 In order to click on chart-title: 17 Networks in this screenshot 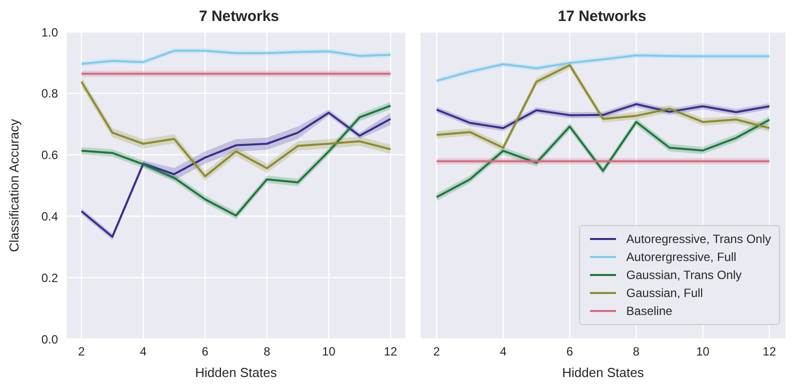, I will do `click(602, 17)`.